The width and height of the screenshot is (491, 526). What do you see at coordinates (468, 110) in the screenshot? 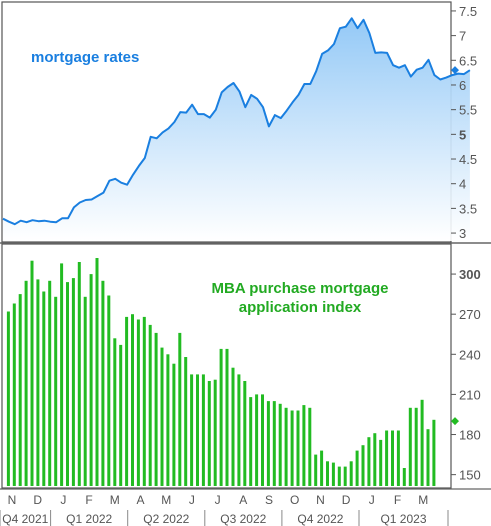
I see `rate-tick-label: 5.5` at bounding box center [468, 110].